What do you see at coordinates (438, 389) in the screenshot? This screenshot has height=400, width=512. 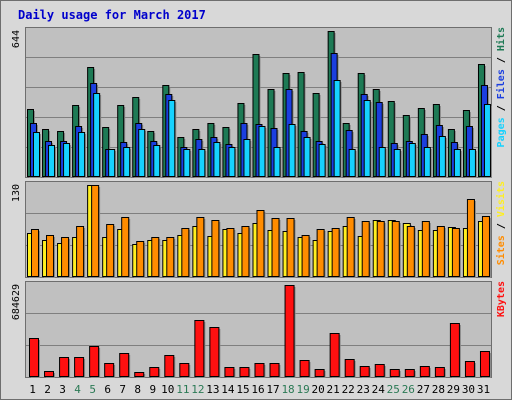 I see `x-tick-label-28: 28` at bounding box center [438, 389].